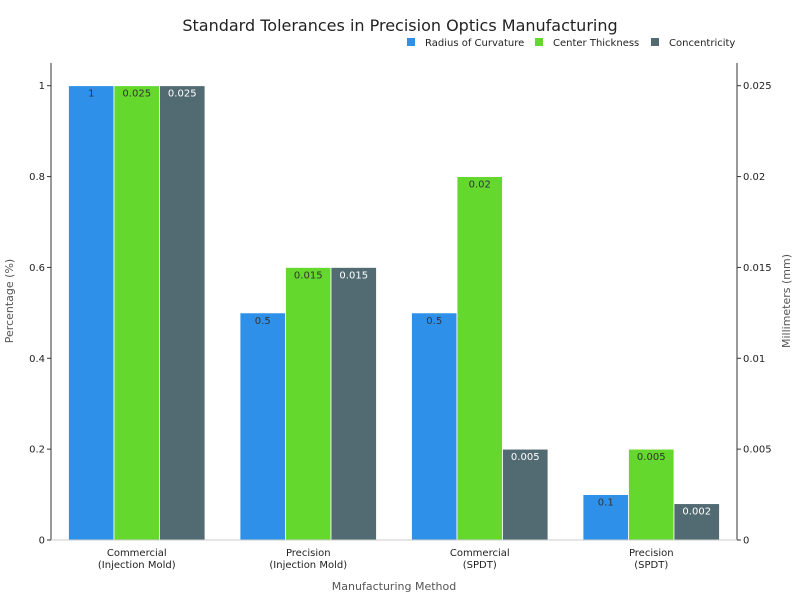 Image resolution: width=800 pixels, height=600 pixels. What do you see at coordinates (596, 43) in the screenshot?
I see `legend-label: Center Thickness` at bounding box center [596, 43].